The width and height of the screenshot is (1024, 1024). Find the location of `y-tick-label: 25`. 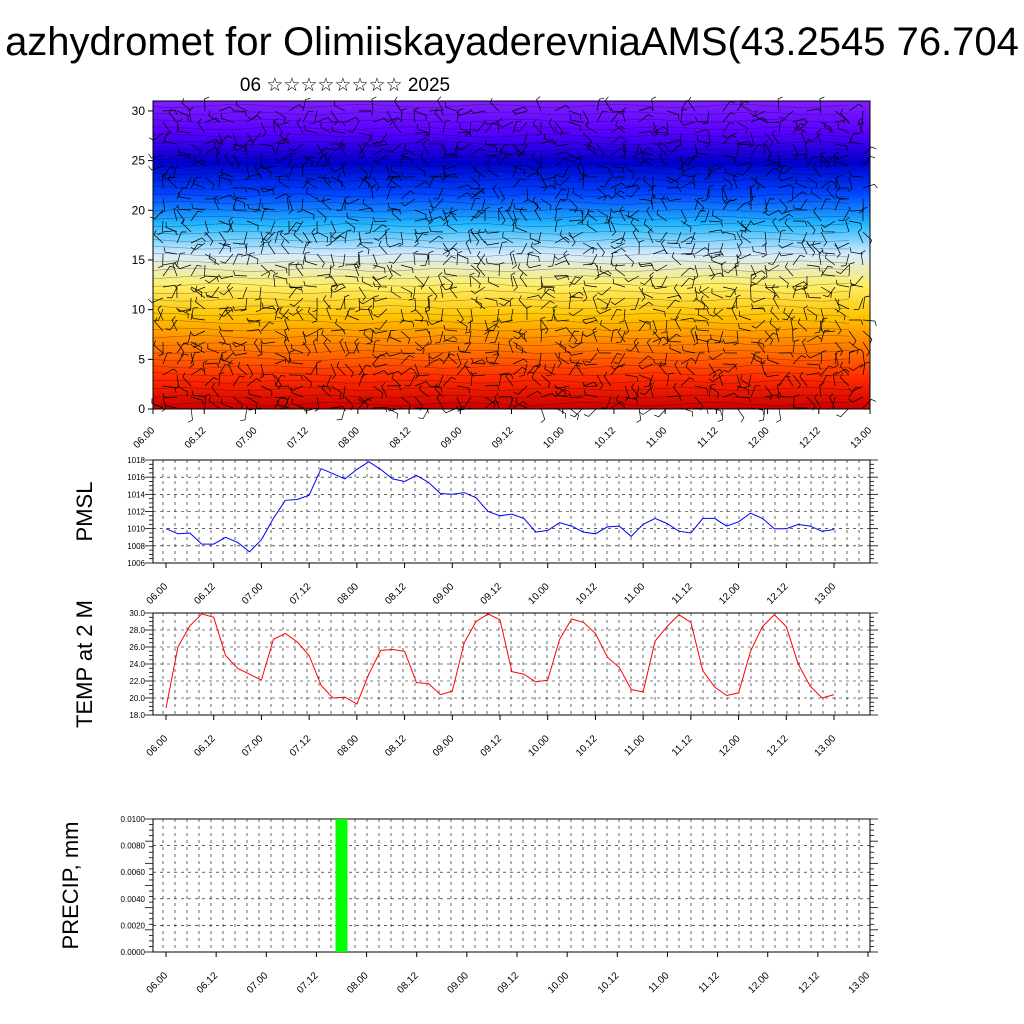

y-tick-label: 25 is located at coordinates (139, 161).